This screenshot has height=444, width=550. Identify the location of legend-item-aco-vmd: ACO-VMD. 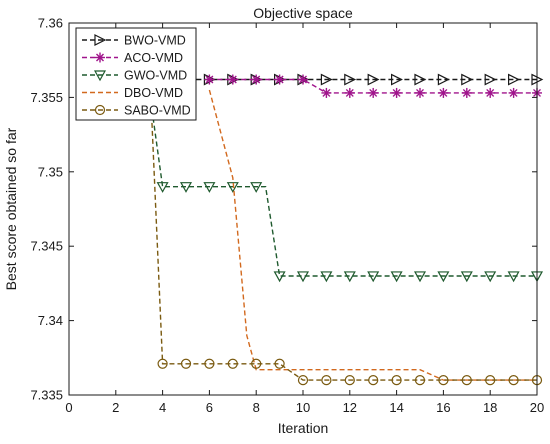
(132, 58).